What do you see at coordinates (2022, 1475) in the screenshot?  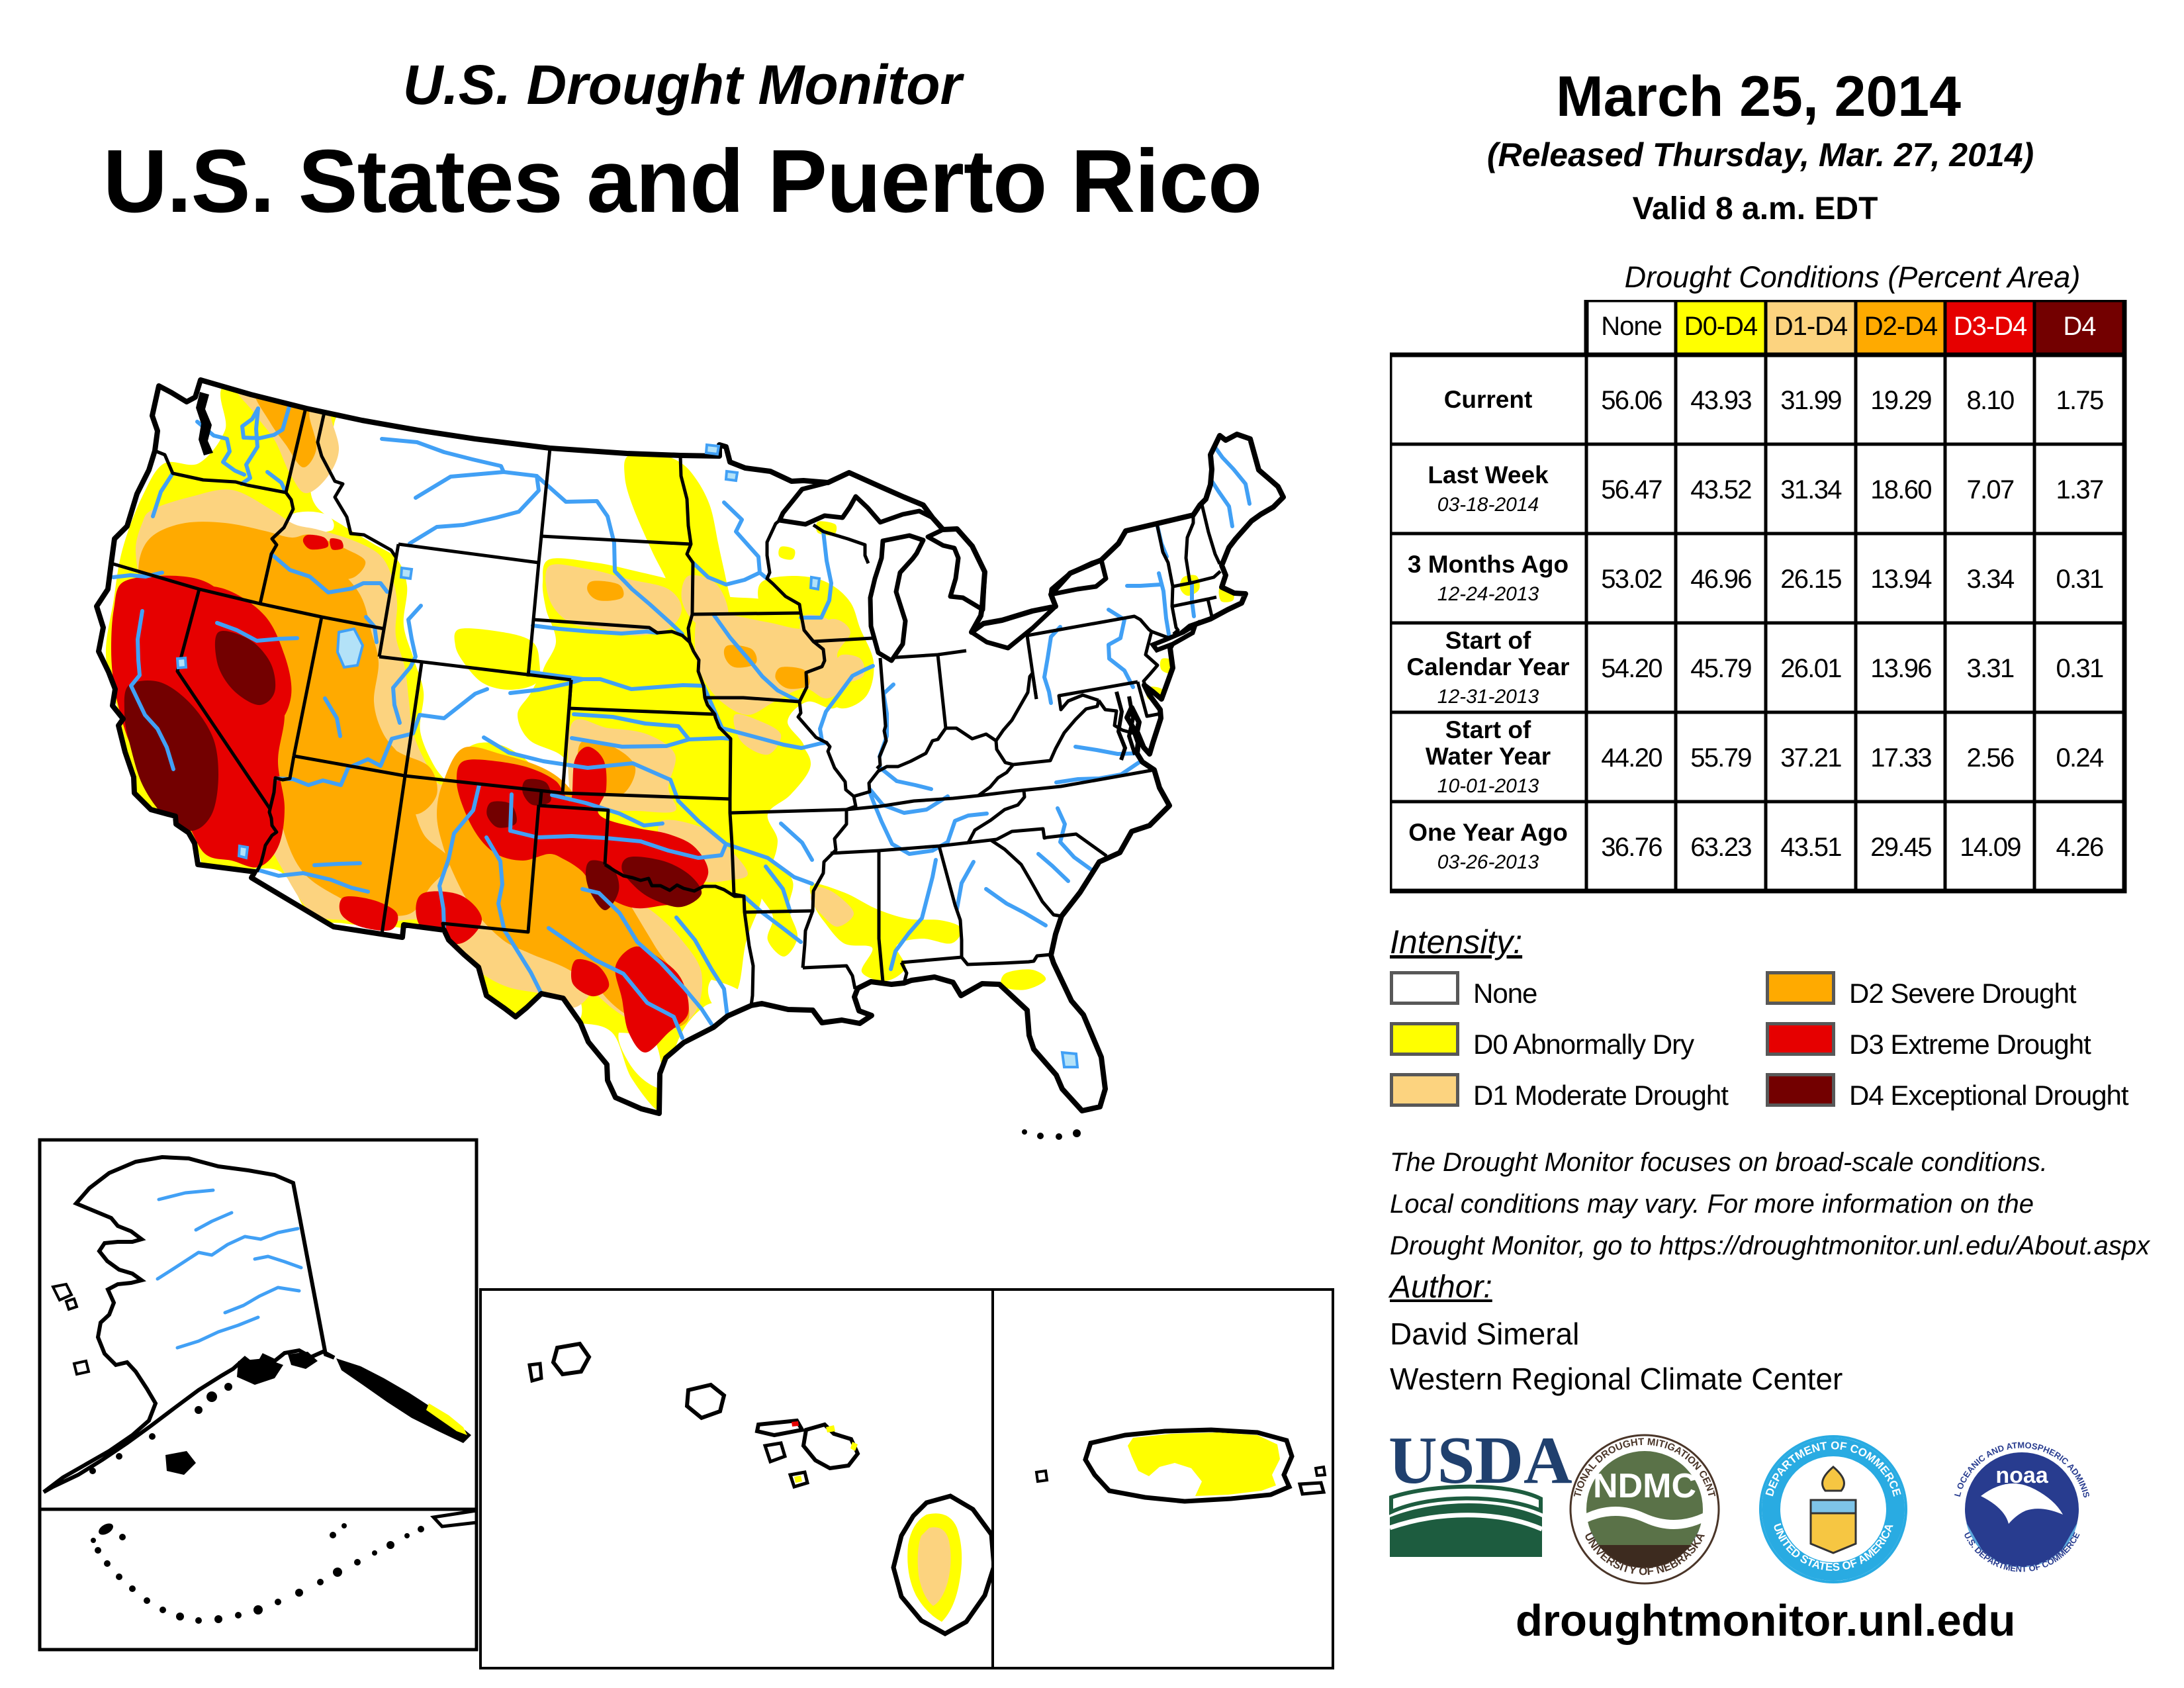 I see `svg-text: noaa` at bounding box center [2022, 1475].